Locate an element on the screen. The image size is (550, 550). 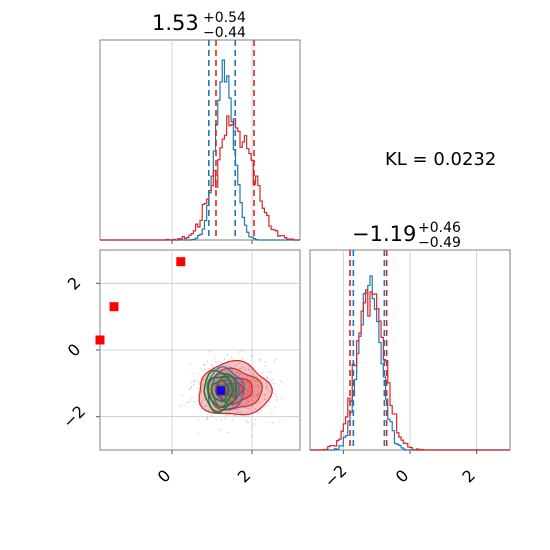
histogram-series is located at coordinates (200, 178).